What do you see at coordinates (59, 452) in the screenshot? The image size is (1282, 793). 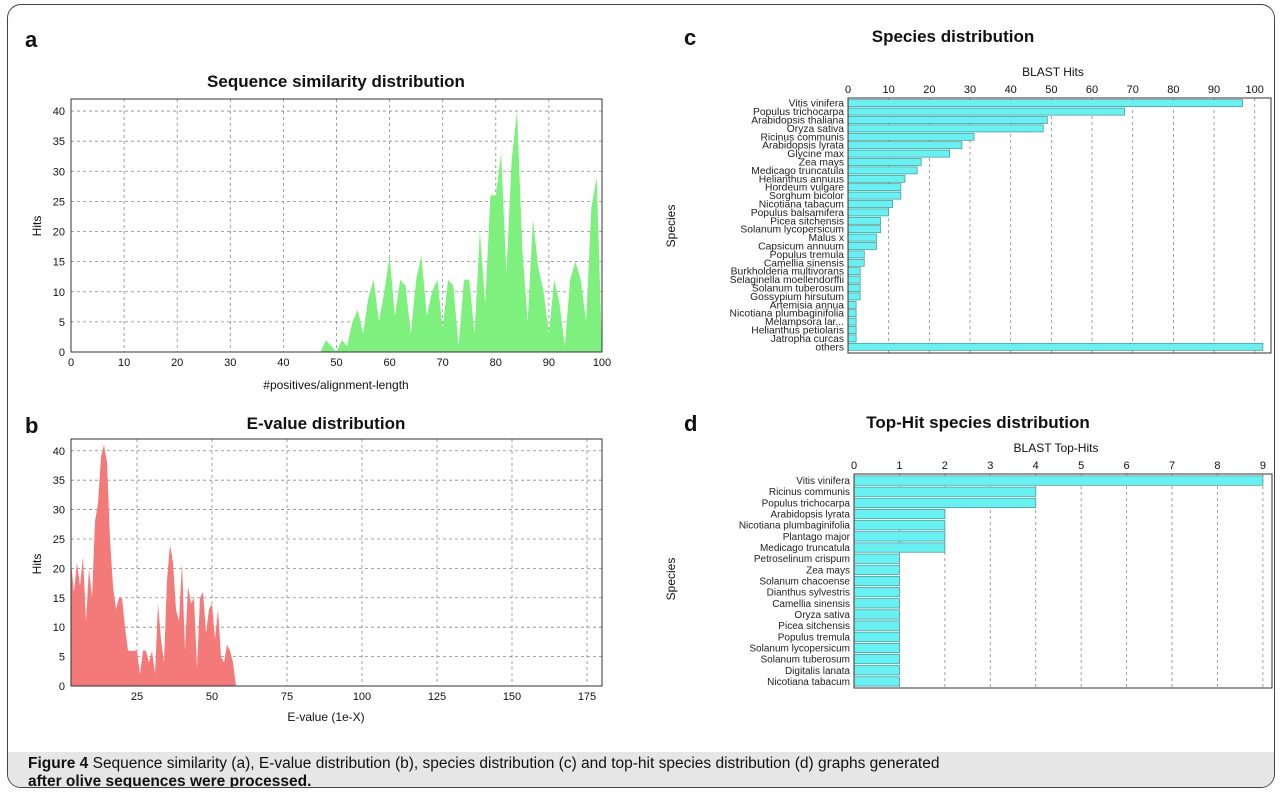 I see `chart-b-ytick-label: 40` at bounding box center [59, 452].